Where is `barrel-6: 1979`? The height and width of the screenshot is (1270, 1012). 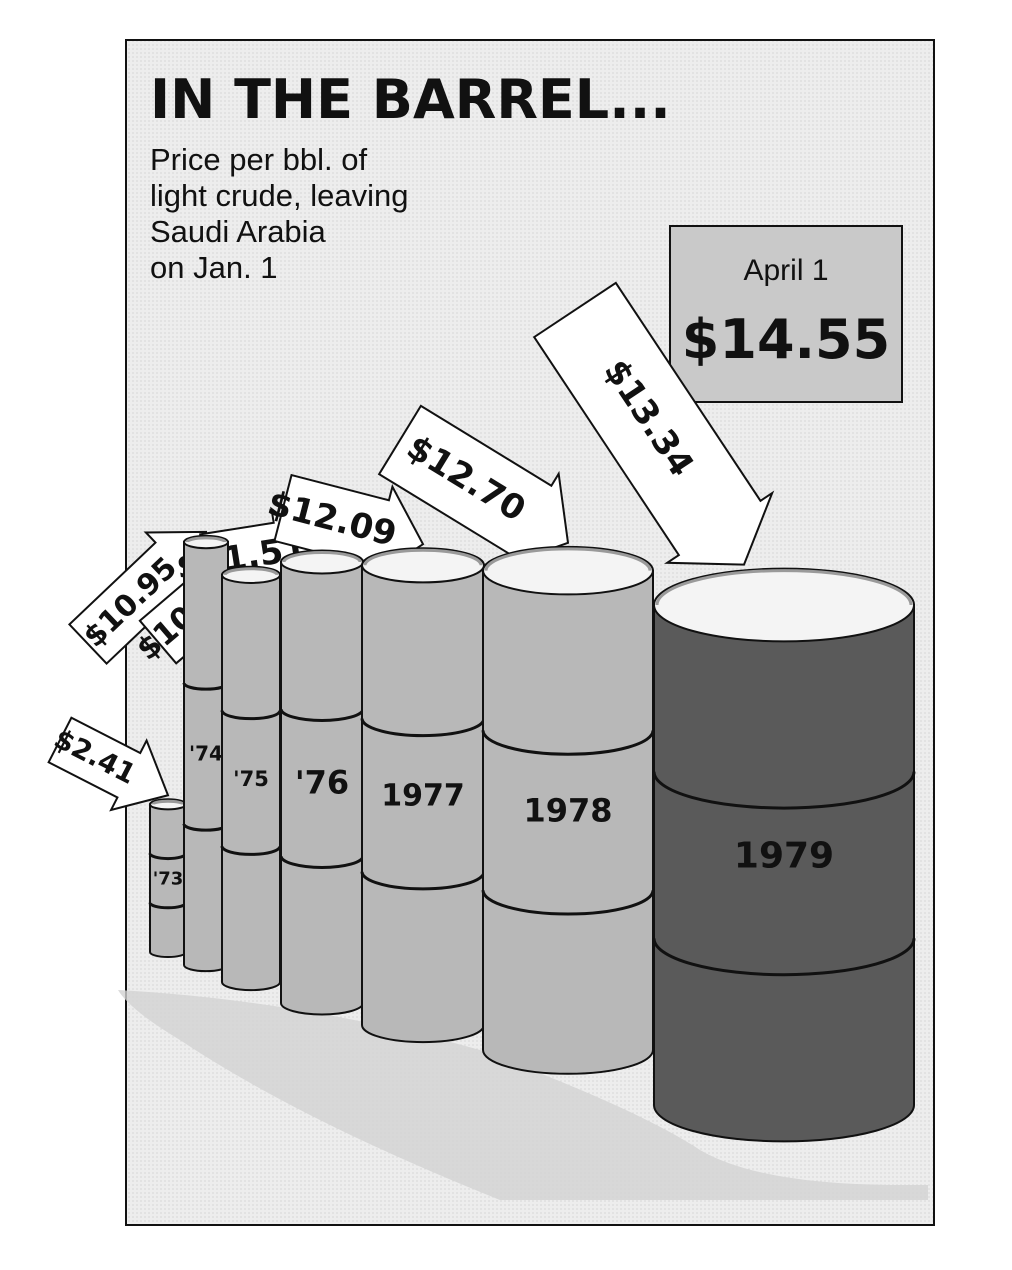
barrel-6: 1979 is located at coordinates (784, 855).